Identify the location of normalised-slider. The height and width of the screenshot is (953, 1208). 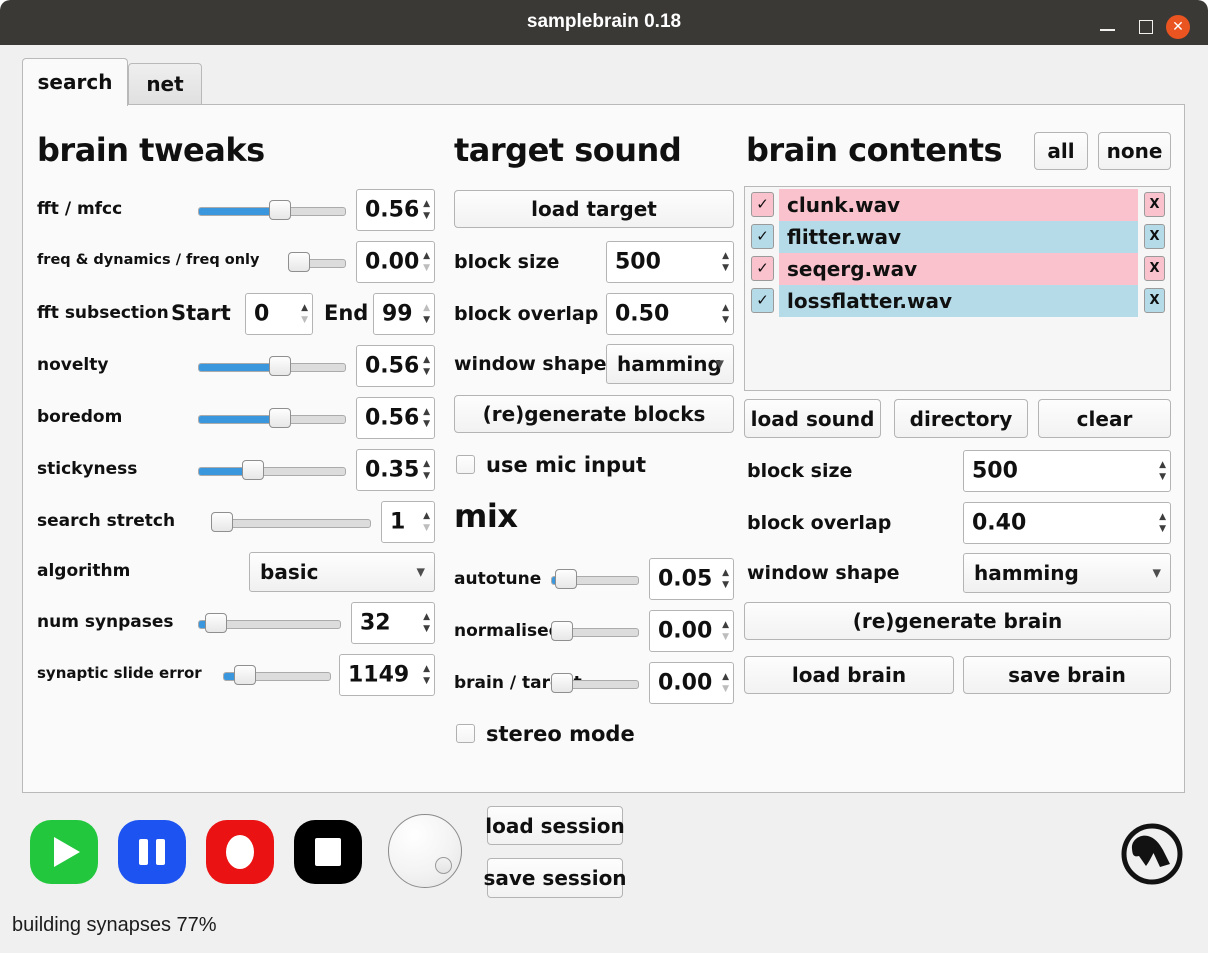
(595, 631).